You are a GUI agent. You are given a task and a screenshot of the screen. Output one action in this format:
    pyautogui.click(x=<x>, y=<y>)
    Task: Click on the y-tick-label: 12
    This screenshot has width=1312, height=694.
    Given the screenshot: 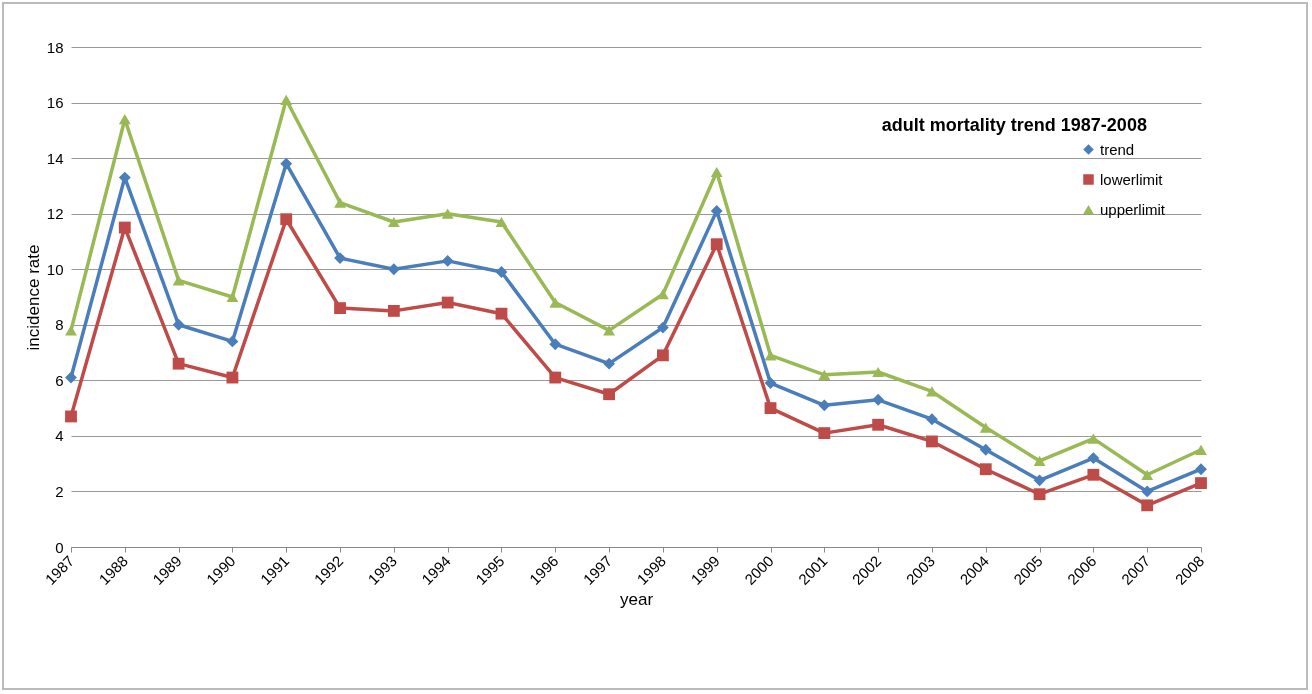 What is the action you would take?
    pyautogui.click(x=55, y=214)
    